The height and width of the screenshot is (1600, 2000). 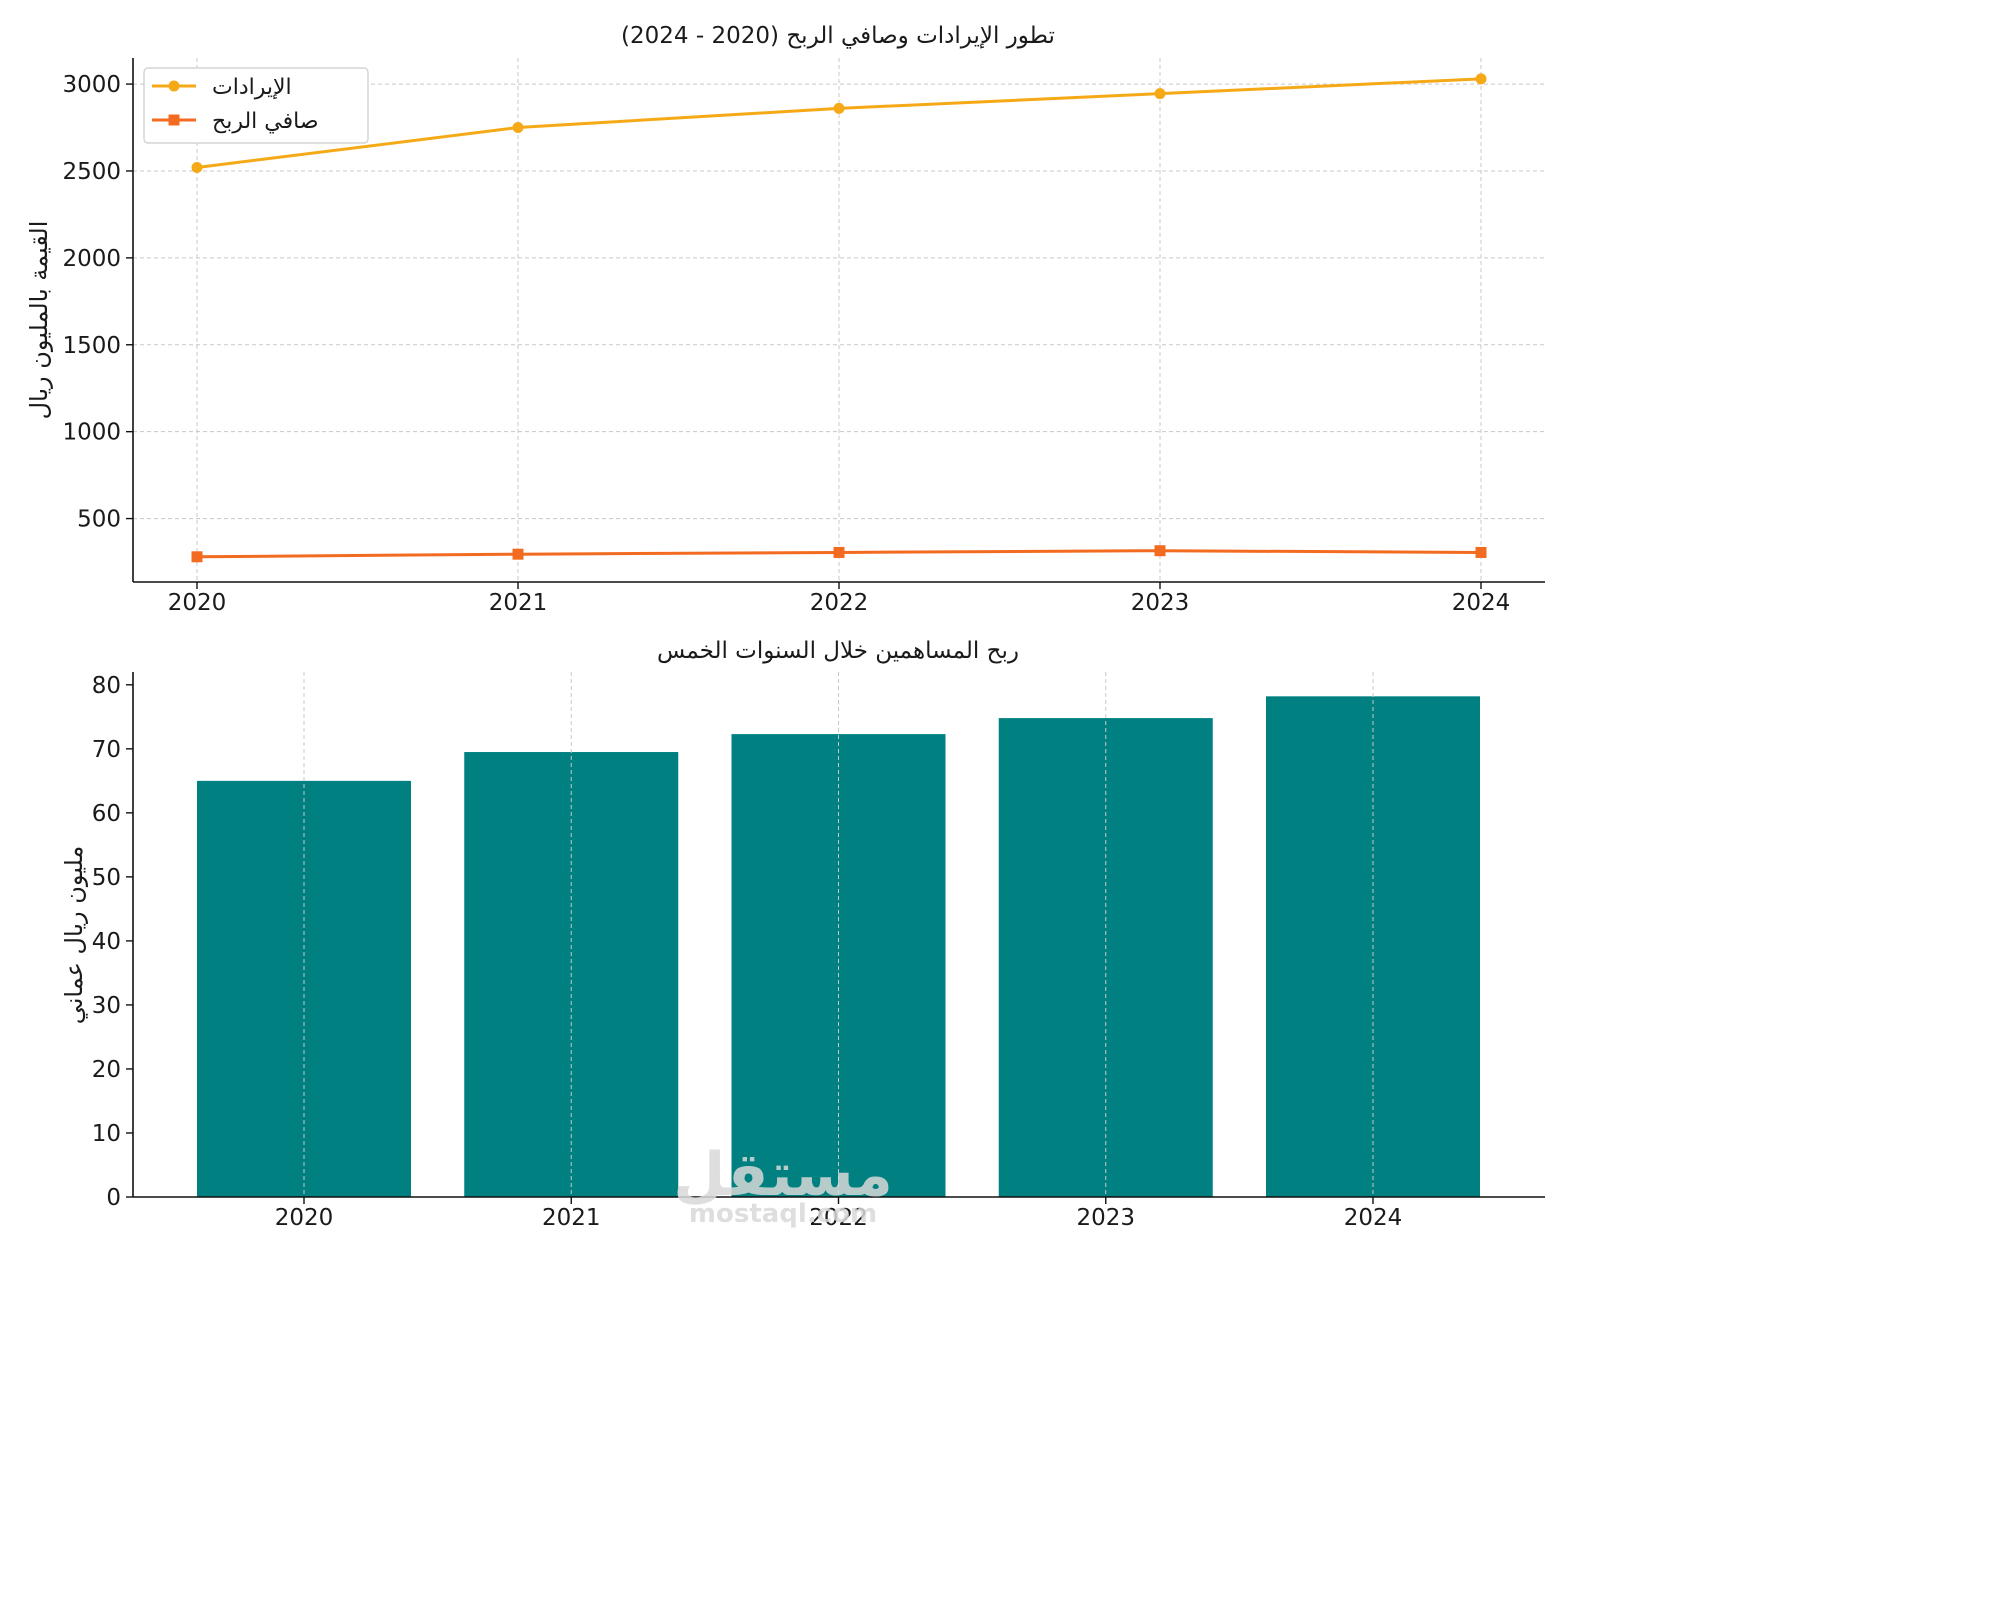 I want to click on chart1-y-tick-label: 3000, so click(x=91, y=85).